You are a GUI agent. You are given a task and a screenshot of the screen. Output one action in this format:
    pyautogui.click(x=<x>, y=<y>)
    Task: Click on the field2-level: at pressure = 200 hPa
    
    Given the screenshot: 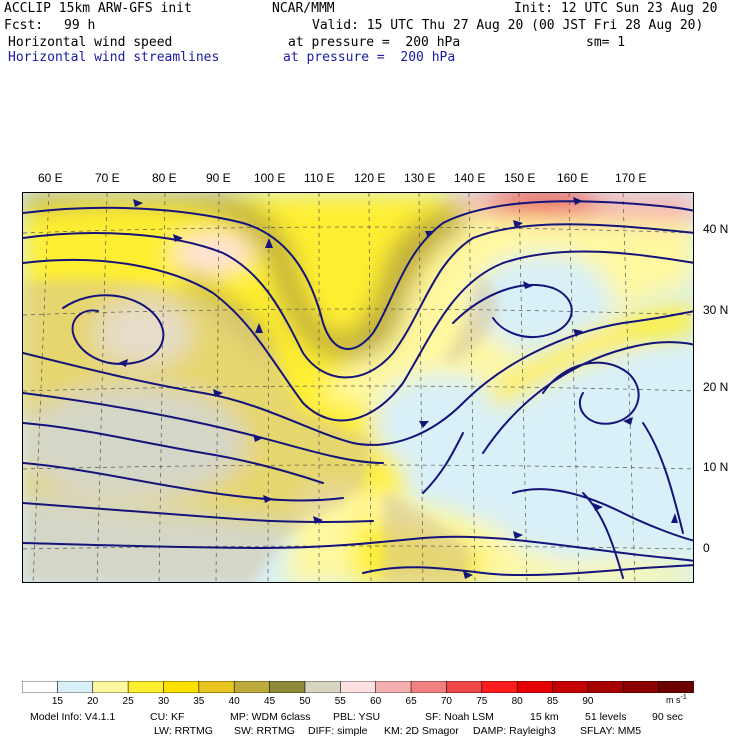 What is the action you would take?
    pyautogui.click(x=369, y=57)
    